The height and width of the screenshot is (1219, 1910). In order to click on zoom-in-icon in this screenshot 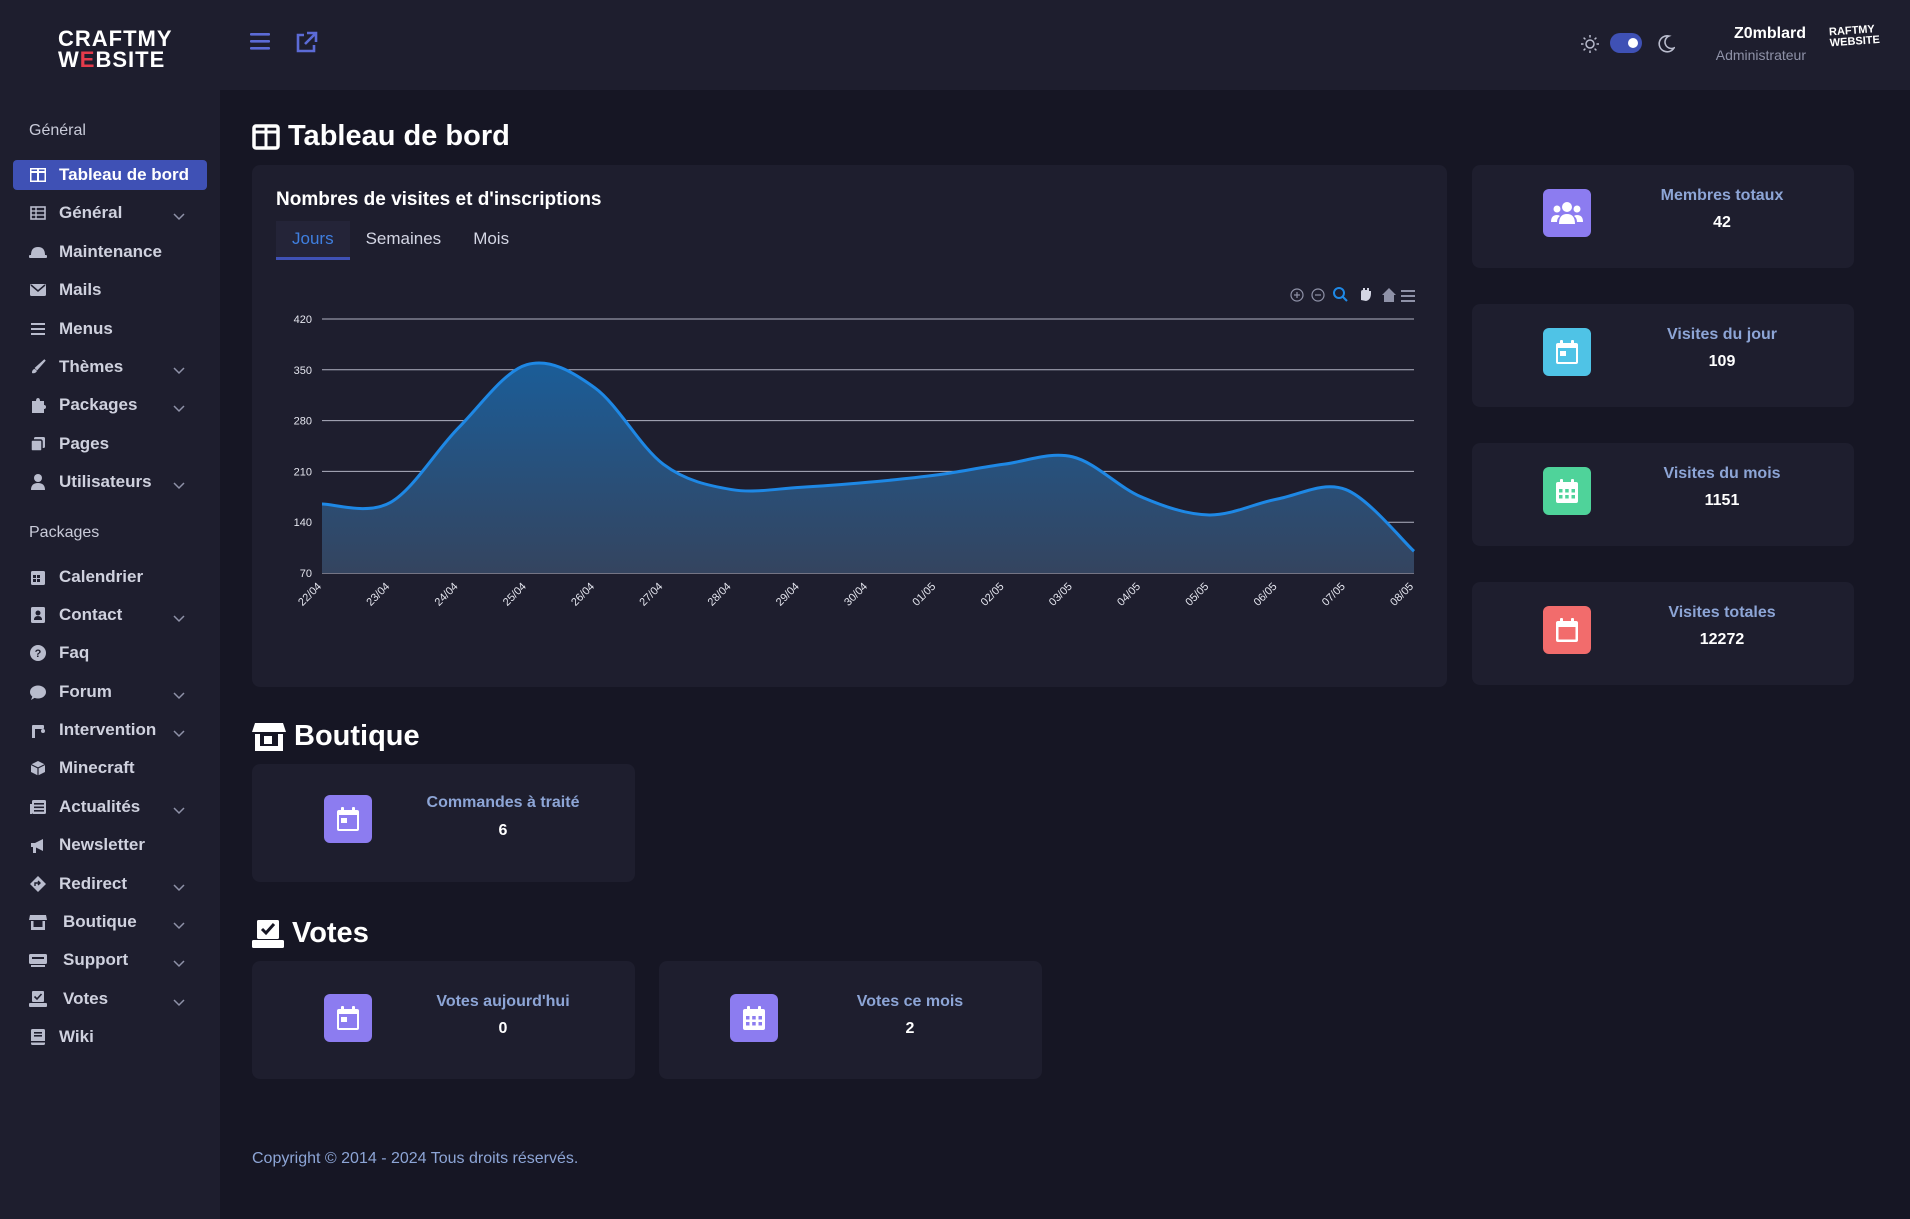, I will do `click(1297, 295)`.